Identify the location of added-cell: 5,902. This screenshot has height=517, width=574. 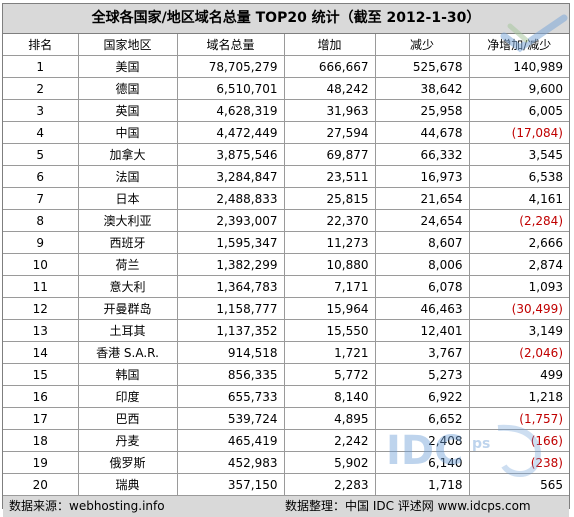
(330, 462).